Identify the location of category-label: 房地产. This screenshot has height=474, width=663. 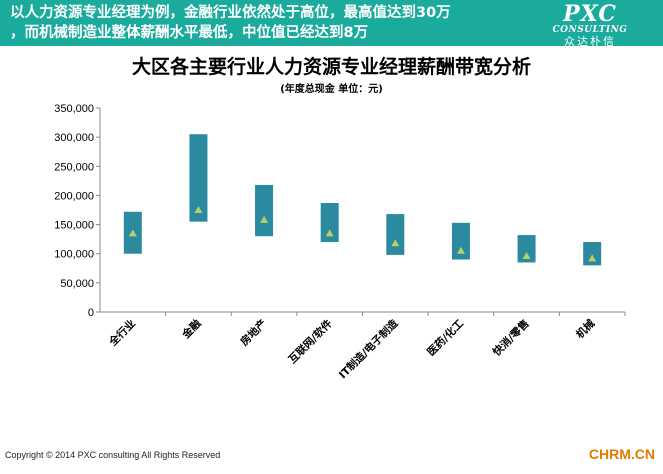
(253, 332).